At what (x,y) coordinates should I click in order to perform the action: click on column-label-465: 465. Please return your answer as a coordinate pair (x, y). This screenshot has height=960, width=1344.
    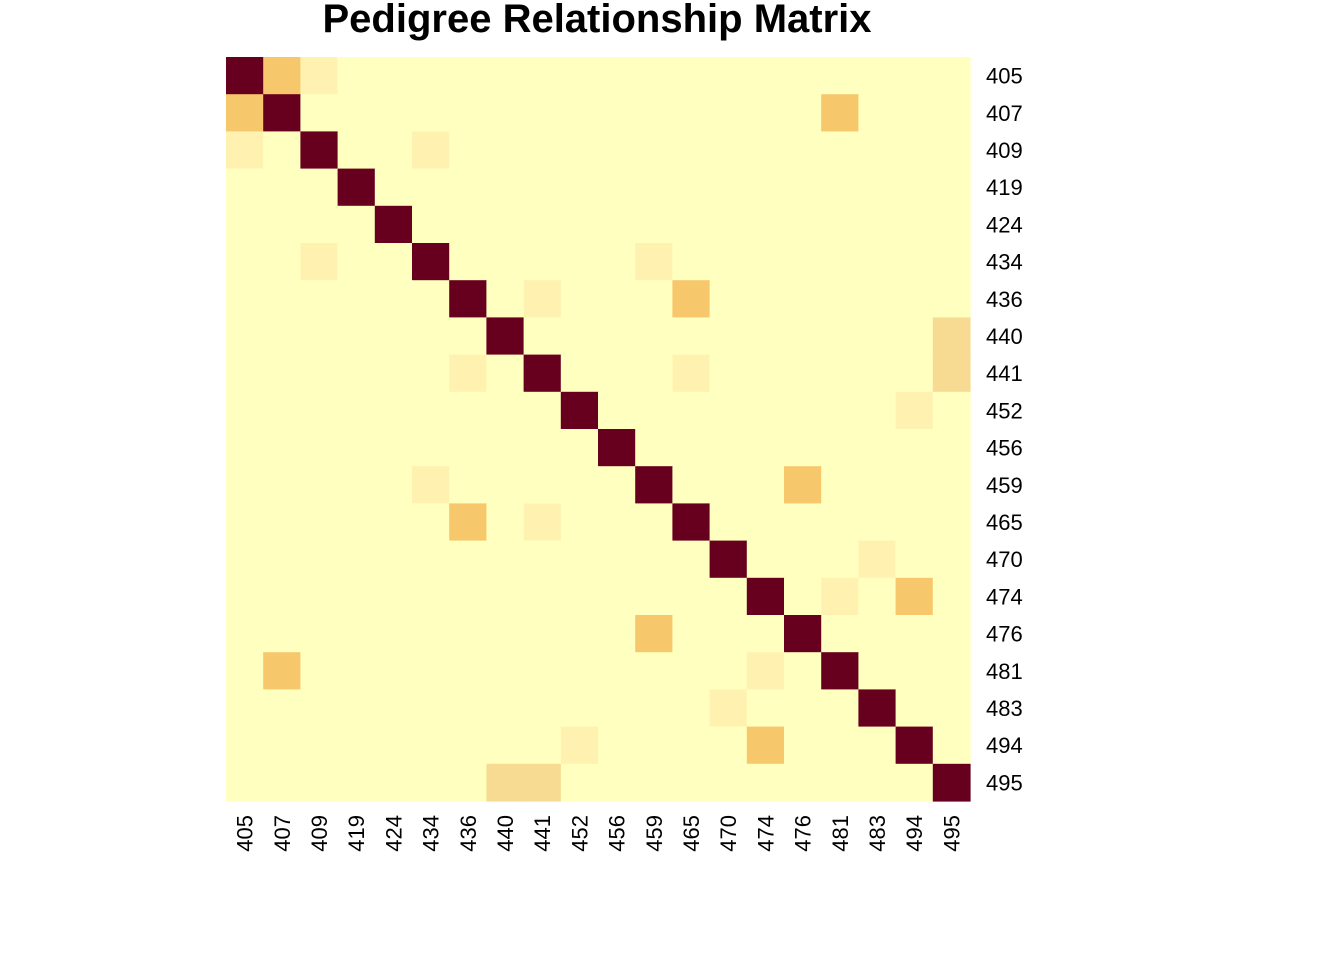
    Looking at the image, I should click on (691, 833).